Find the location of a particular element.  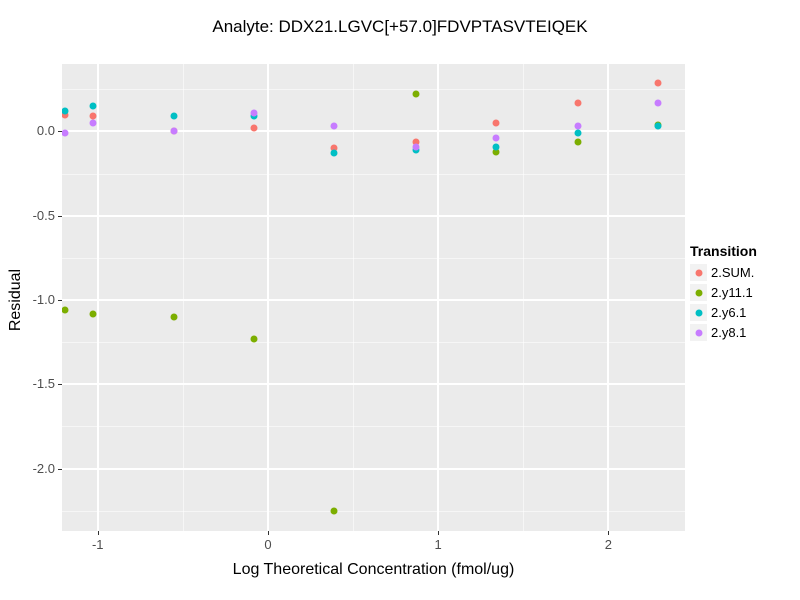

legend-items: 2.SUM. 2.y11.1 2.y6.1 2.y8.1 is located at coordinates (742, 302).